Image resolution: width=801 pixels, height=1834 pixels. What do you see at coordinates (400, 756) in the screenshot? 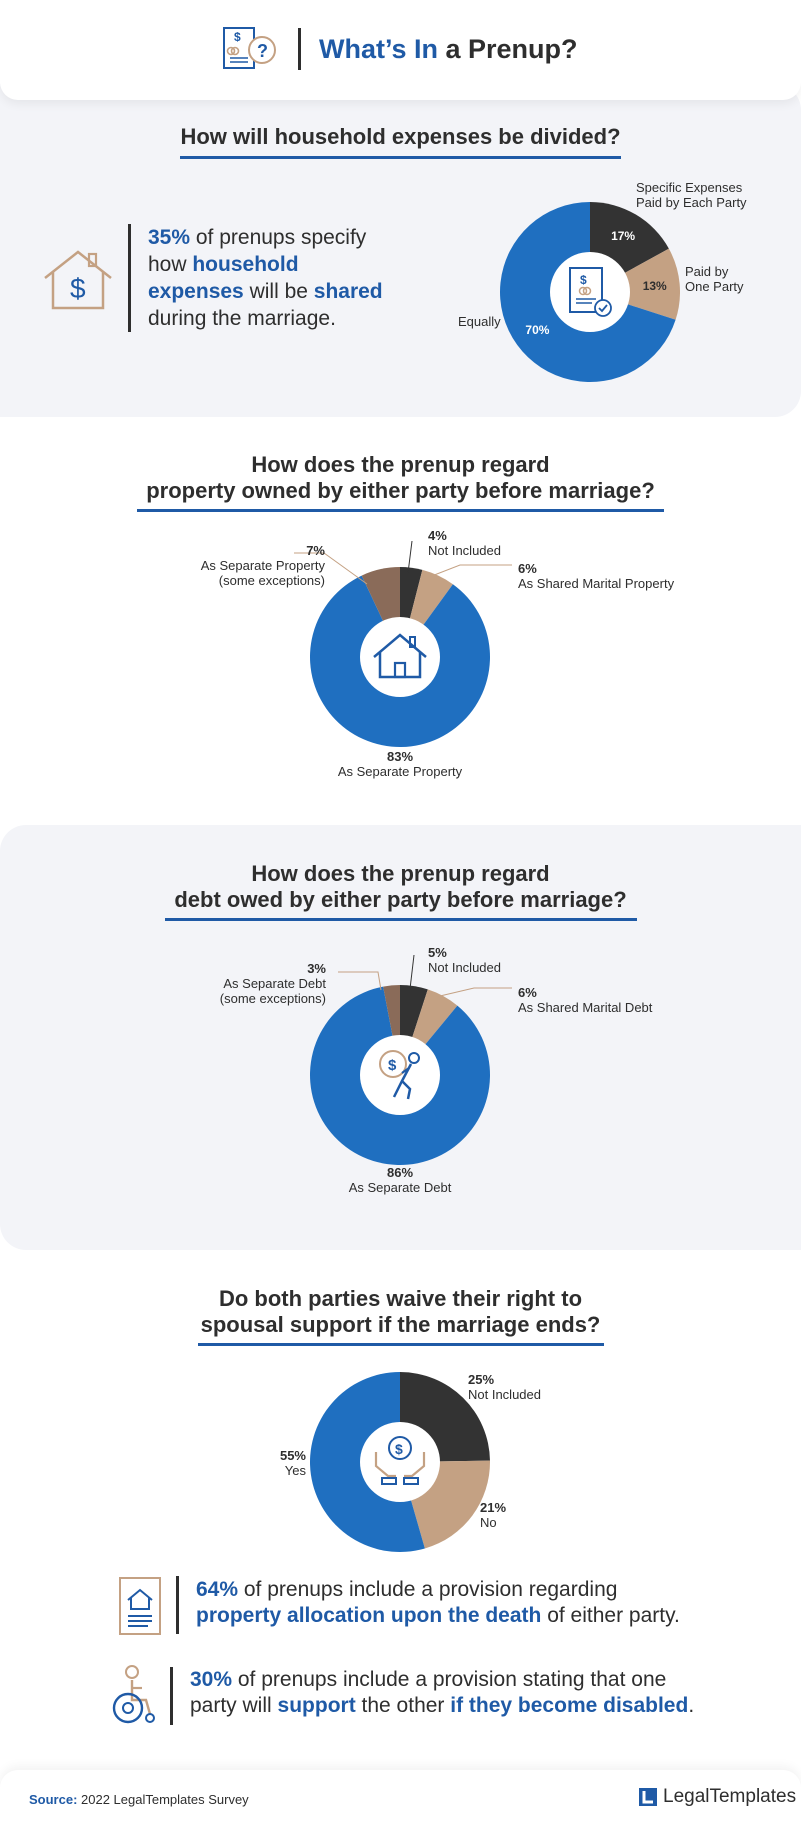
I see `chart1-value-2: 83%` at bounding box center [400, 756].